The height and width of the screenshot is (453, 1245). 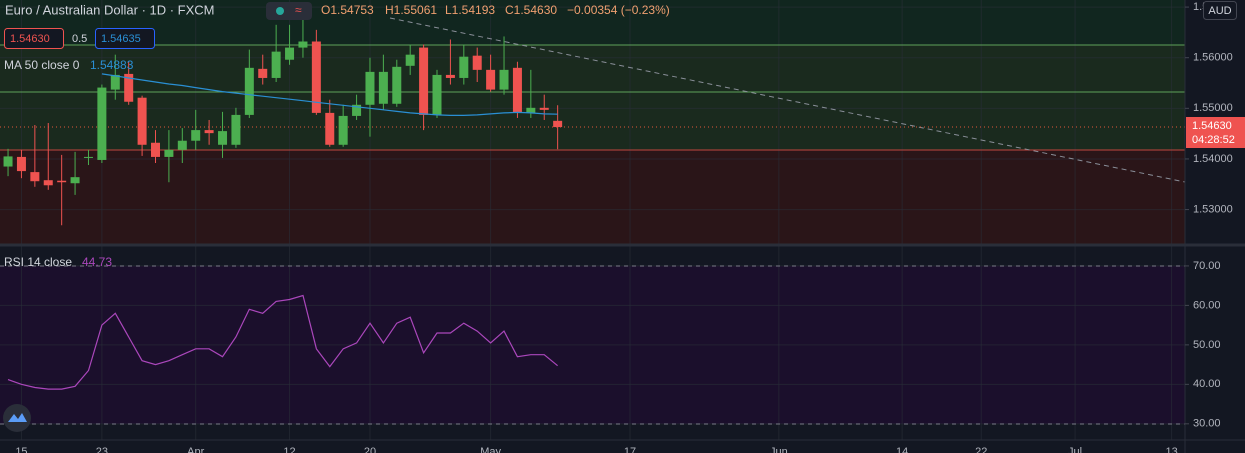 What do you see at coordinates (38, 262) in the screenshot?
I see `rsi-legend: RSI 14 close` at bounding box center [38, 262].